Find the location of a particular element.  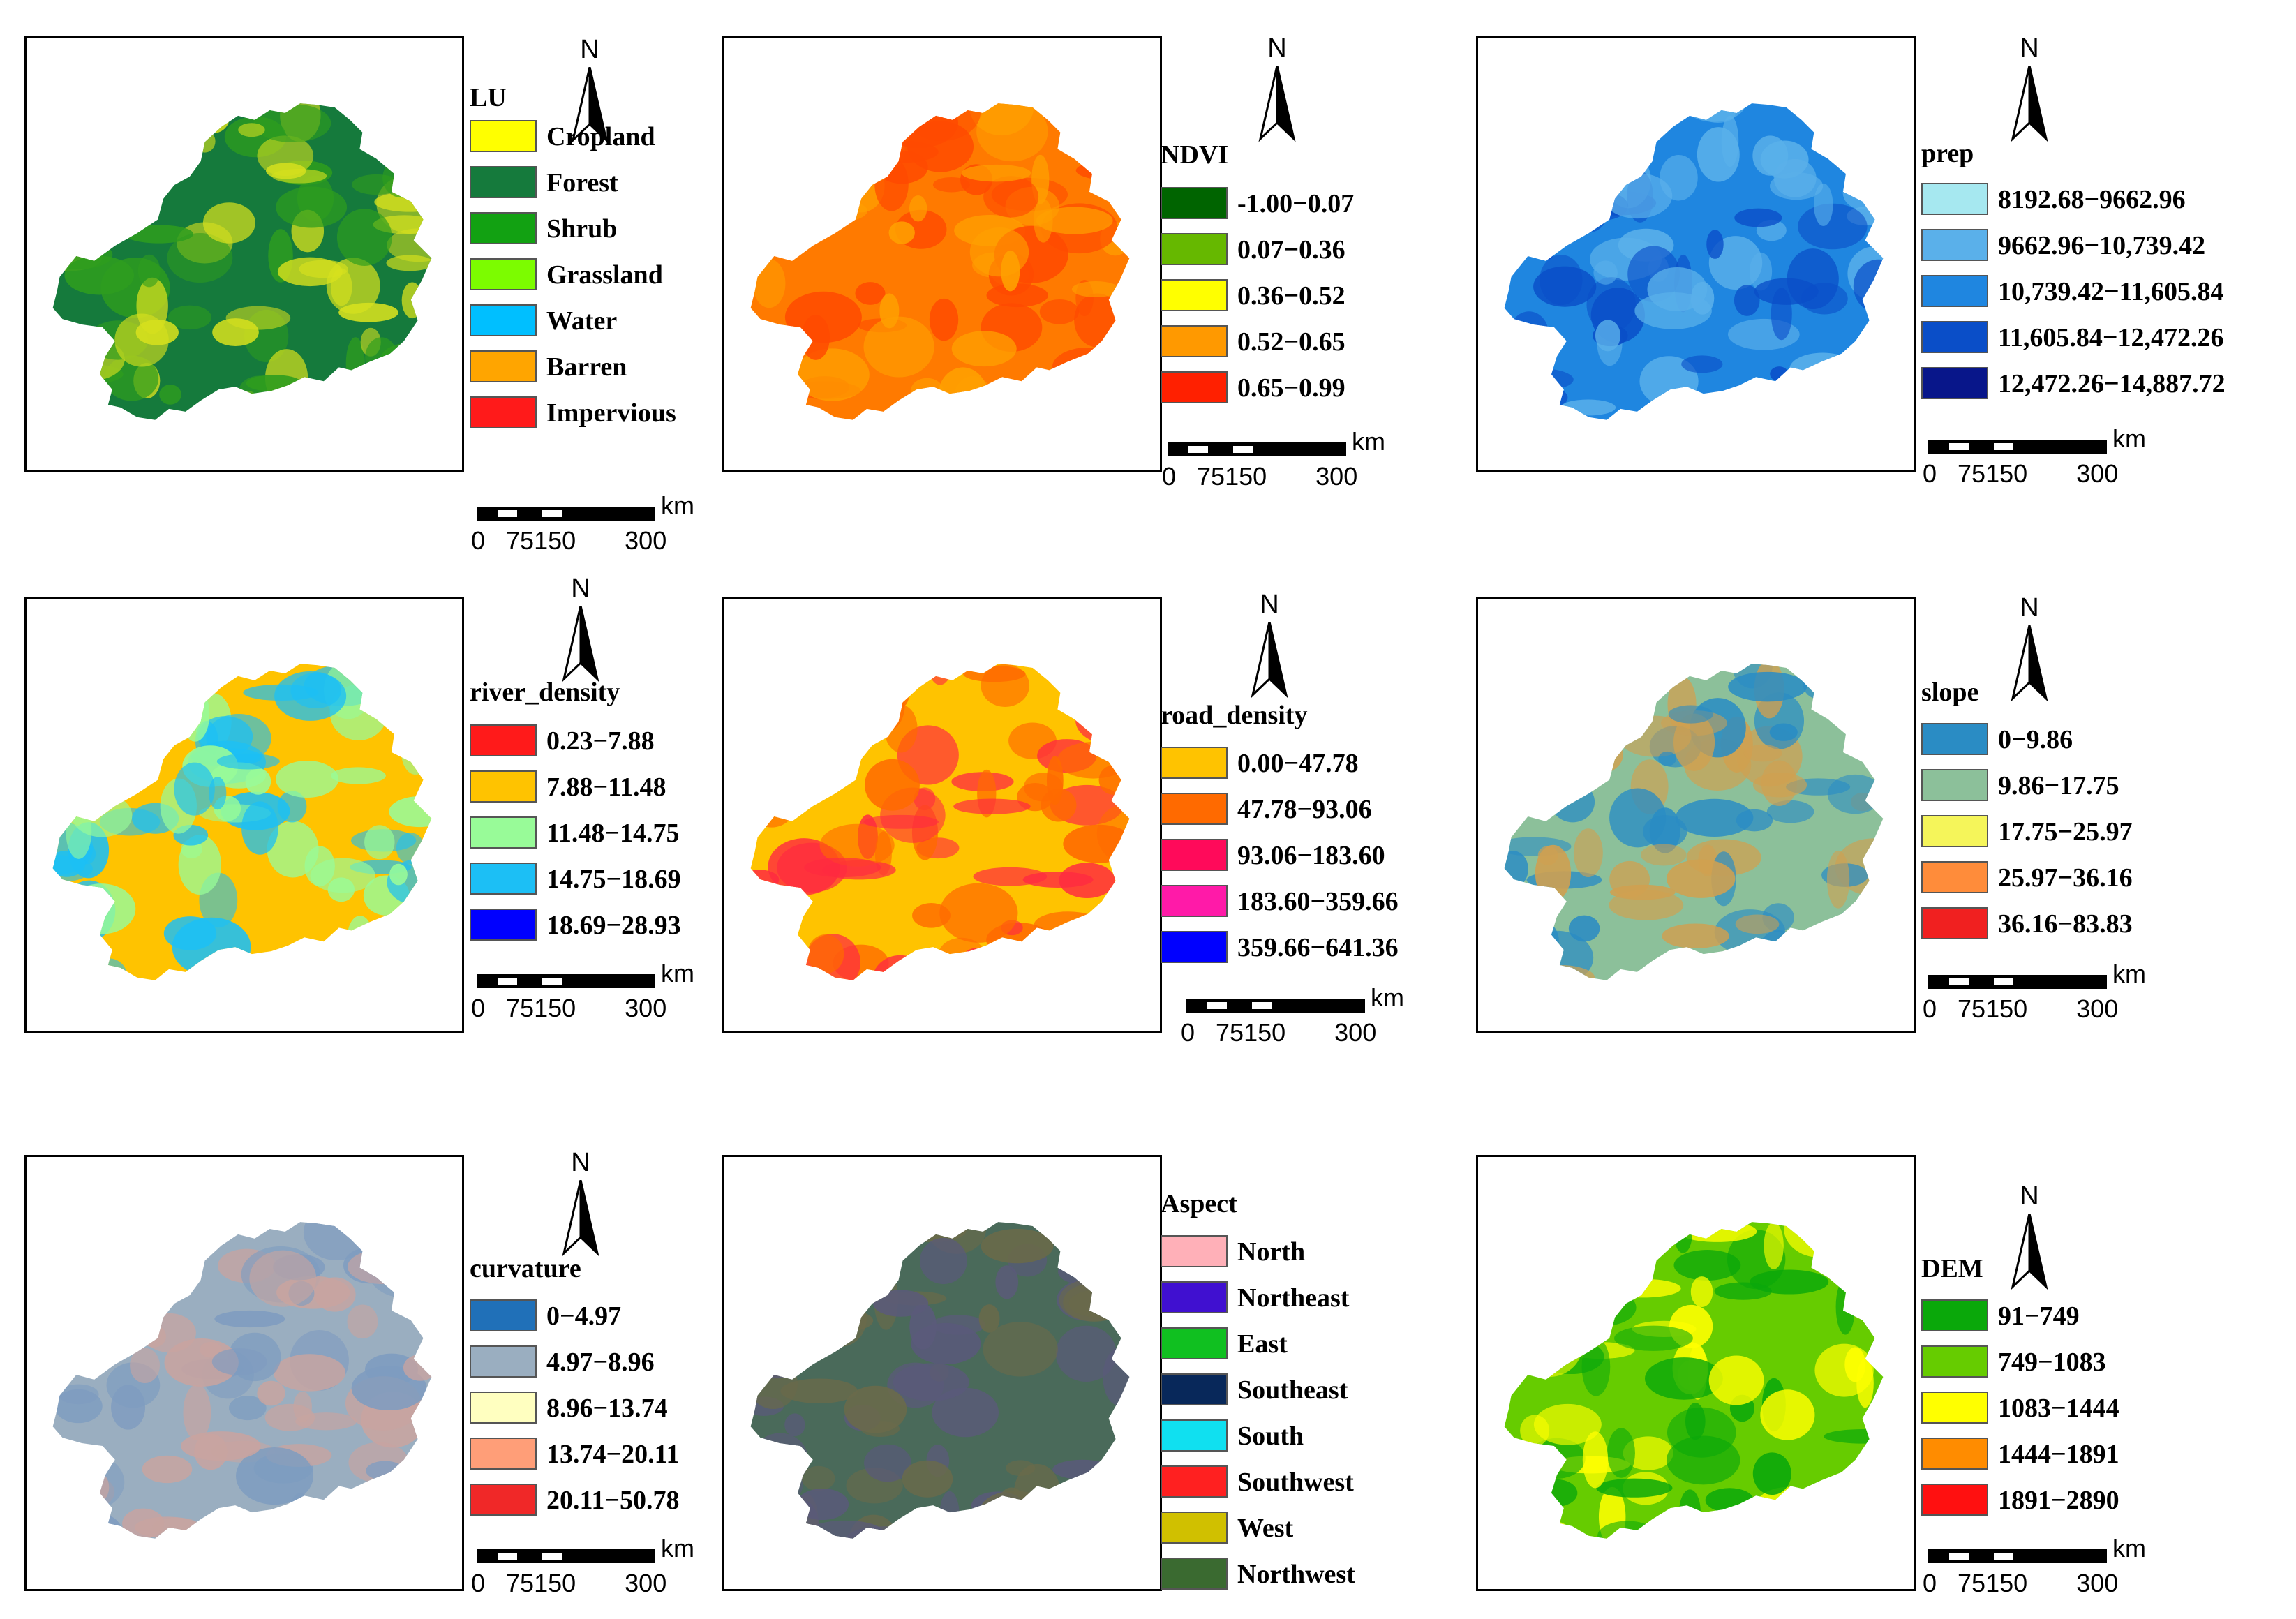

legend-label: West is located at coordinates (1265, 1528).